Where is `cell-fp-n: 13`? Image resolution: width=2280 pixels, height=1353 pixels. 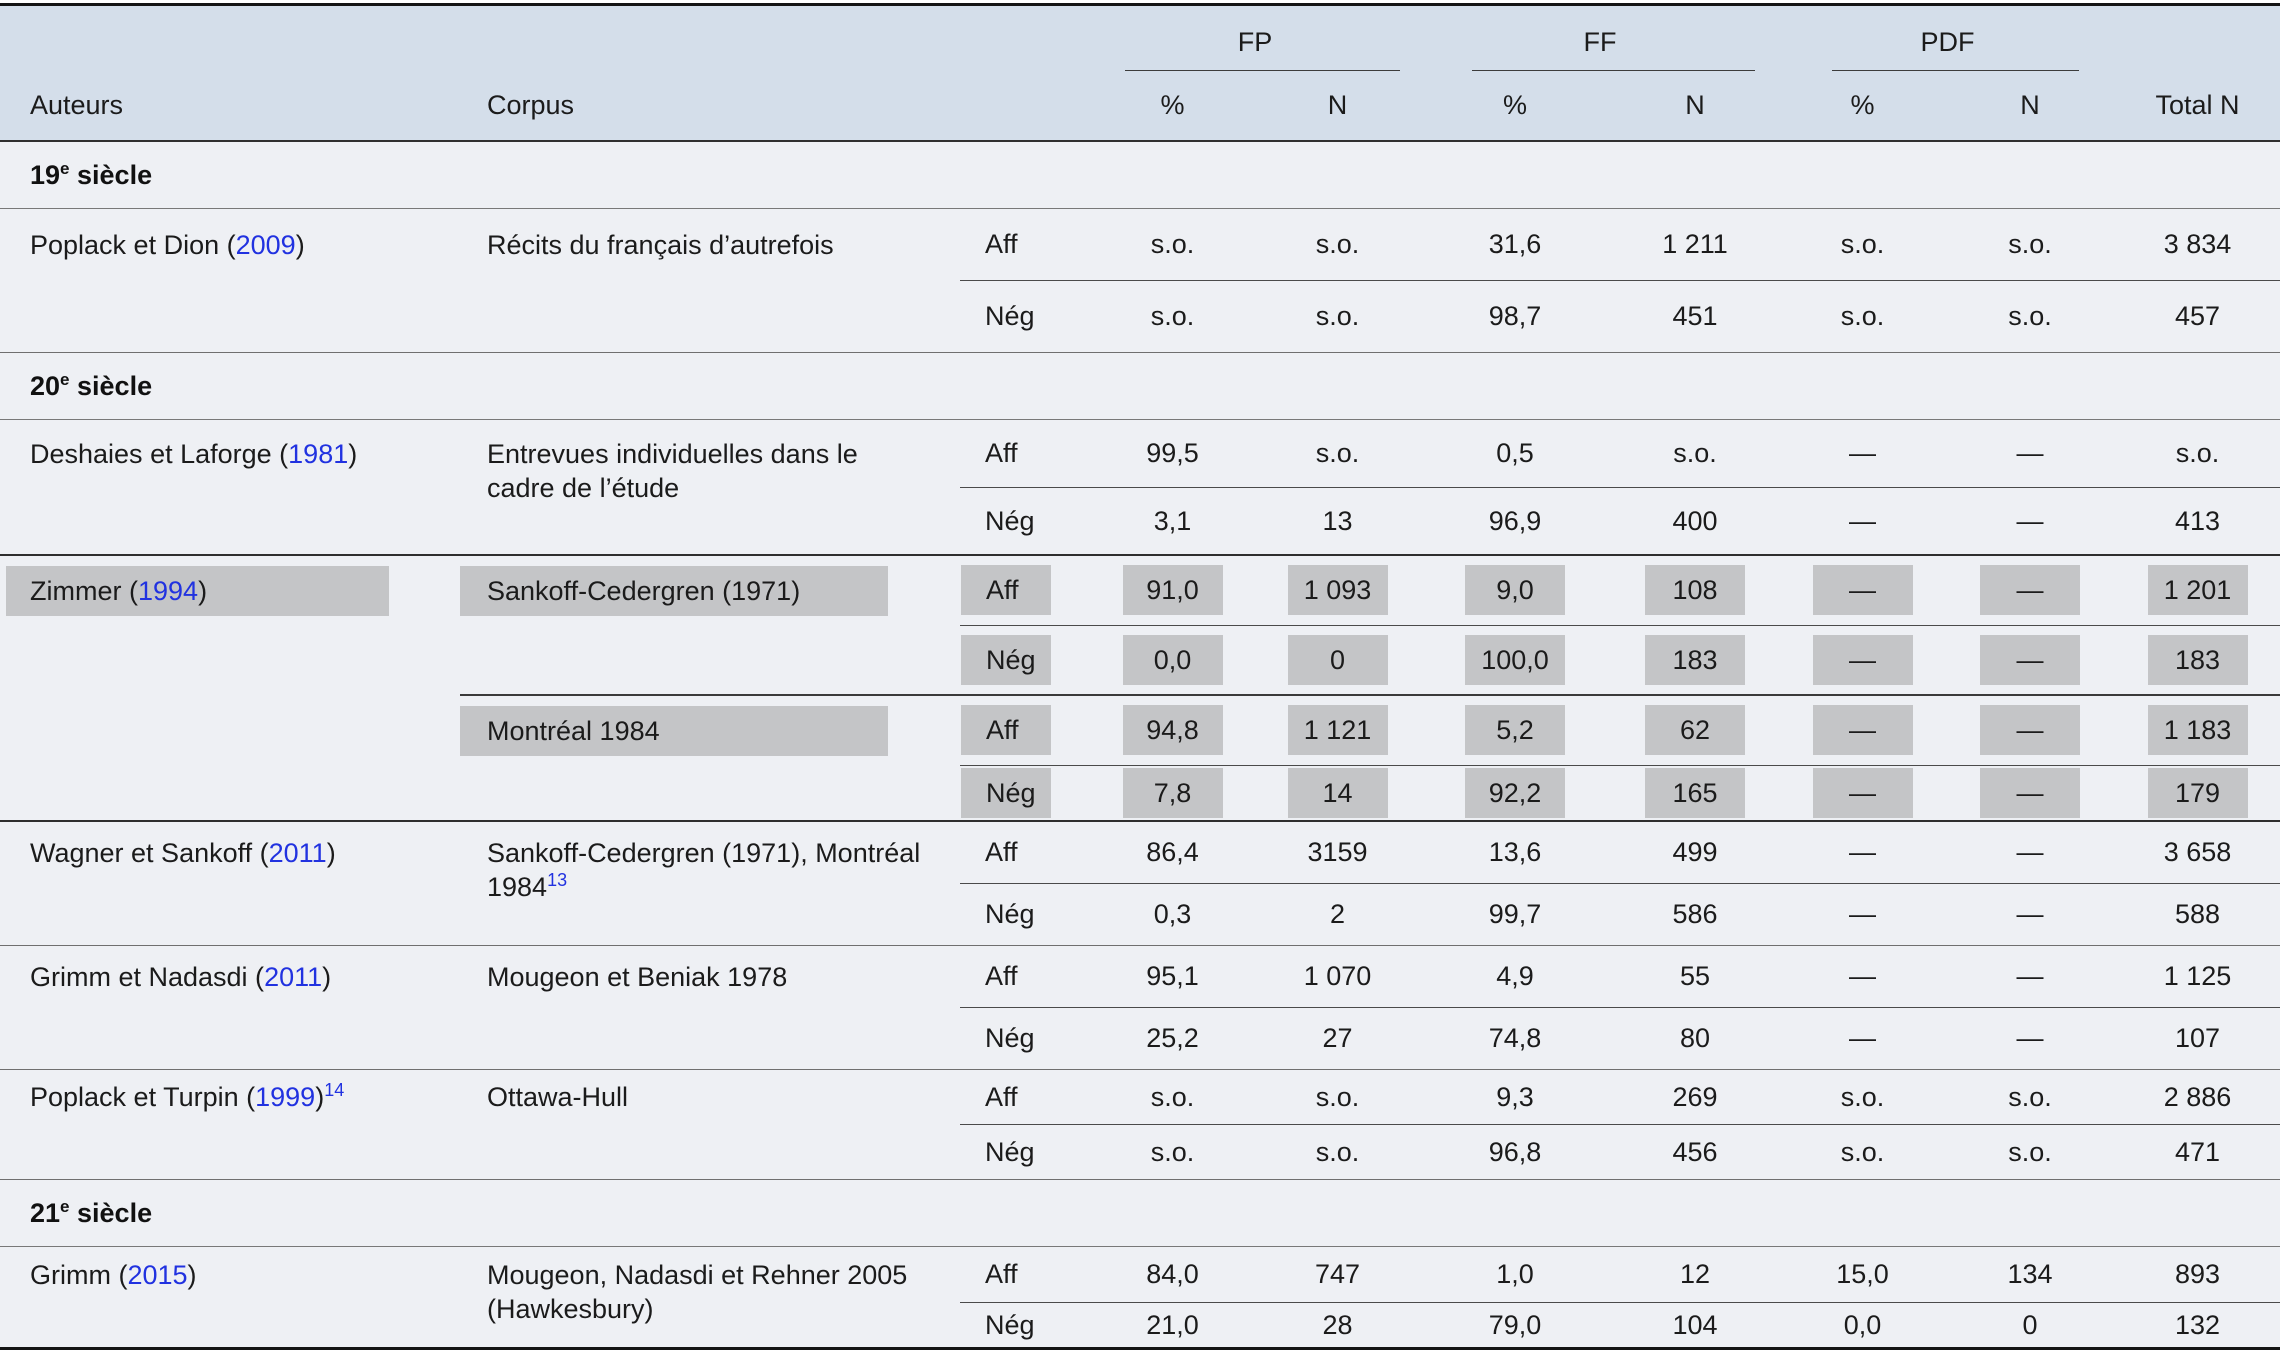 cell-fp-n: 13 is located at coordinates (1337, 521).